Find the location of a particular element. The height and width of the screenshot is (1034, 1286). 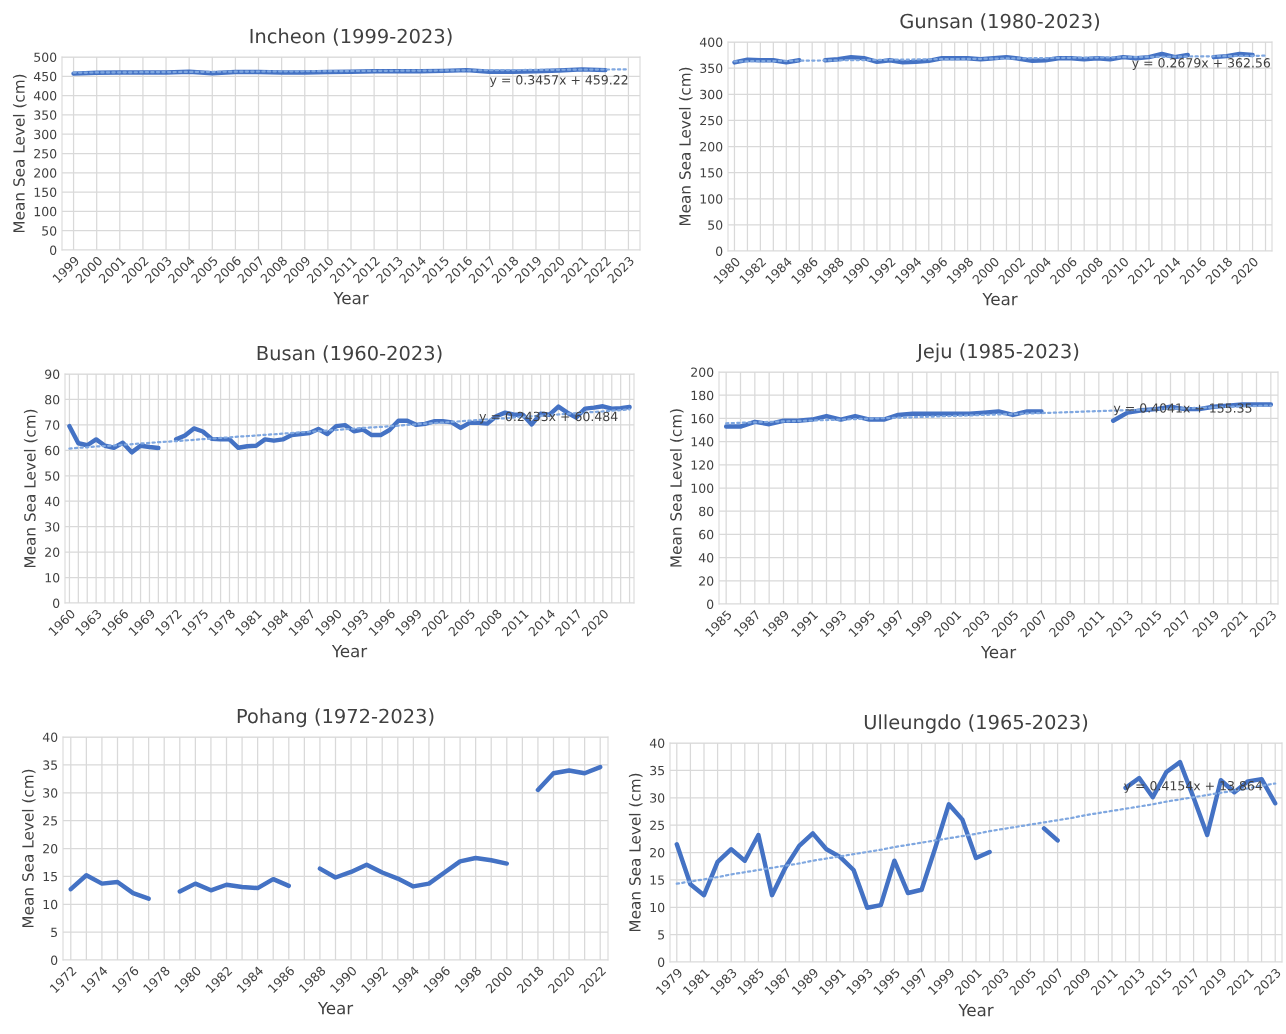

chart-title: Incheon (1999-2023) is located at coordinates (351, 37).